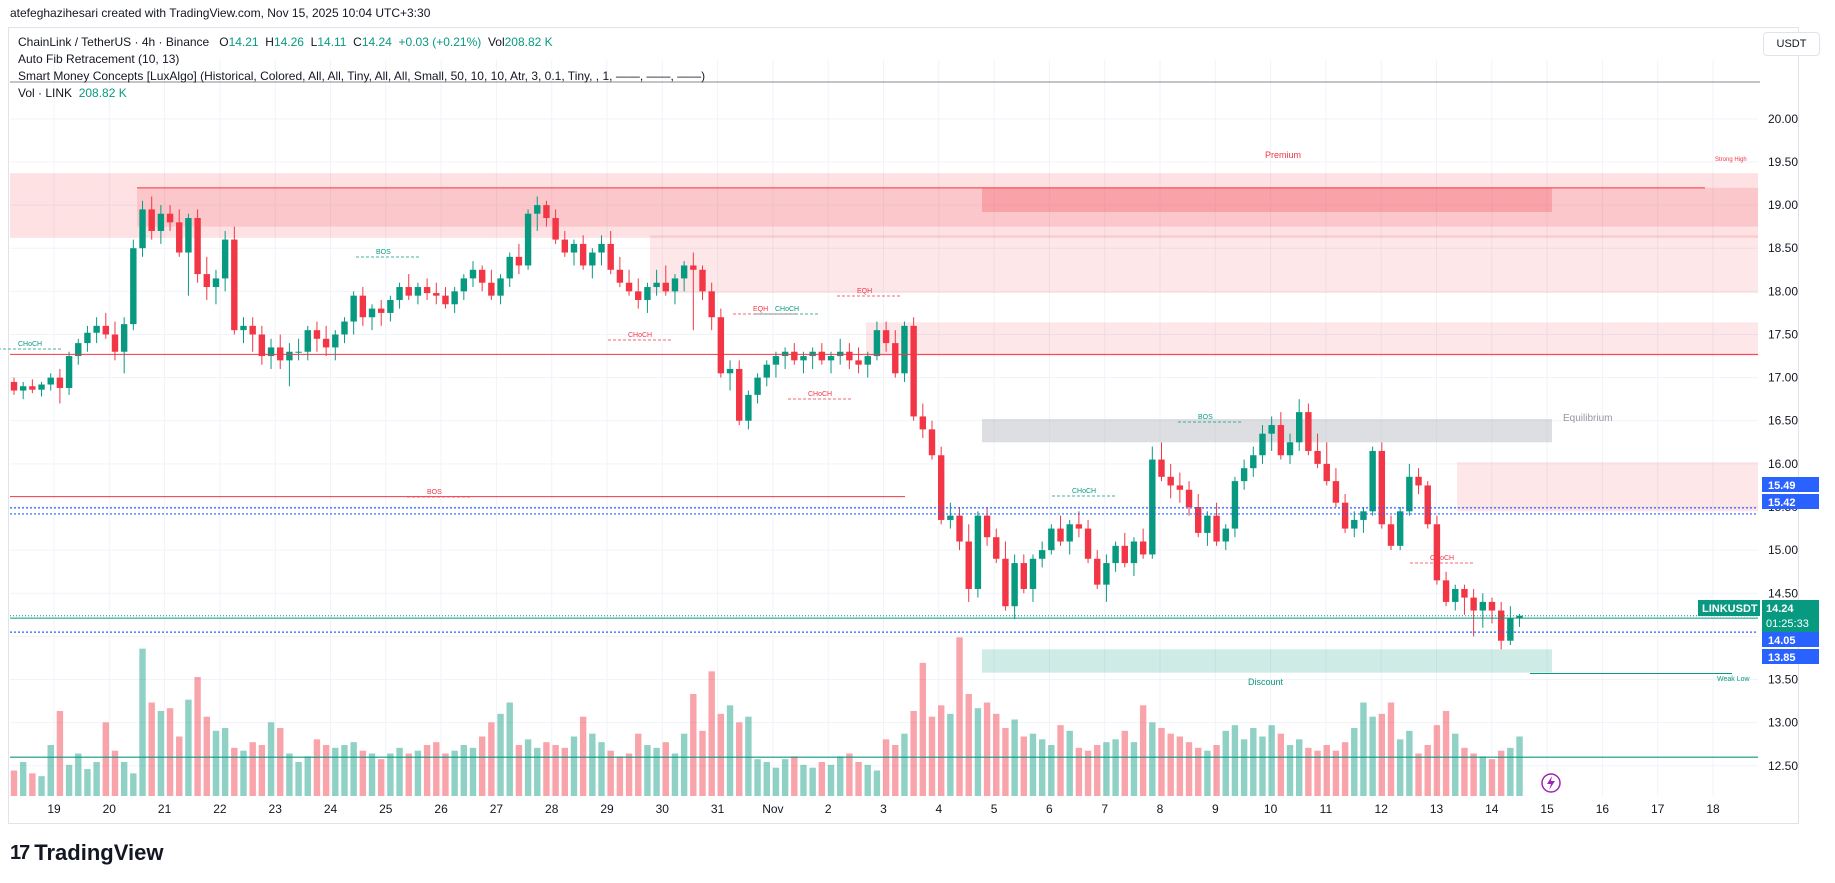 This screenshot has width=1835, height=883. What do you see at coordinates (1790, 484) in the screenshot?
I see `fib-tag-1-bg` at bounding box center [1790, 484].